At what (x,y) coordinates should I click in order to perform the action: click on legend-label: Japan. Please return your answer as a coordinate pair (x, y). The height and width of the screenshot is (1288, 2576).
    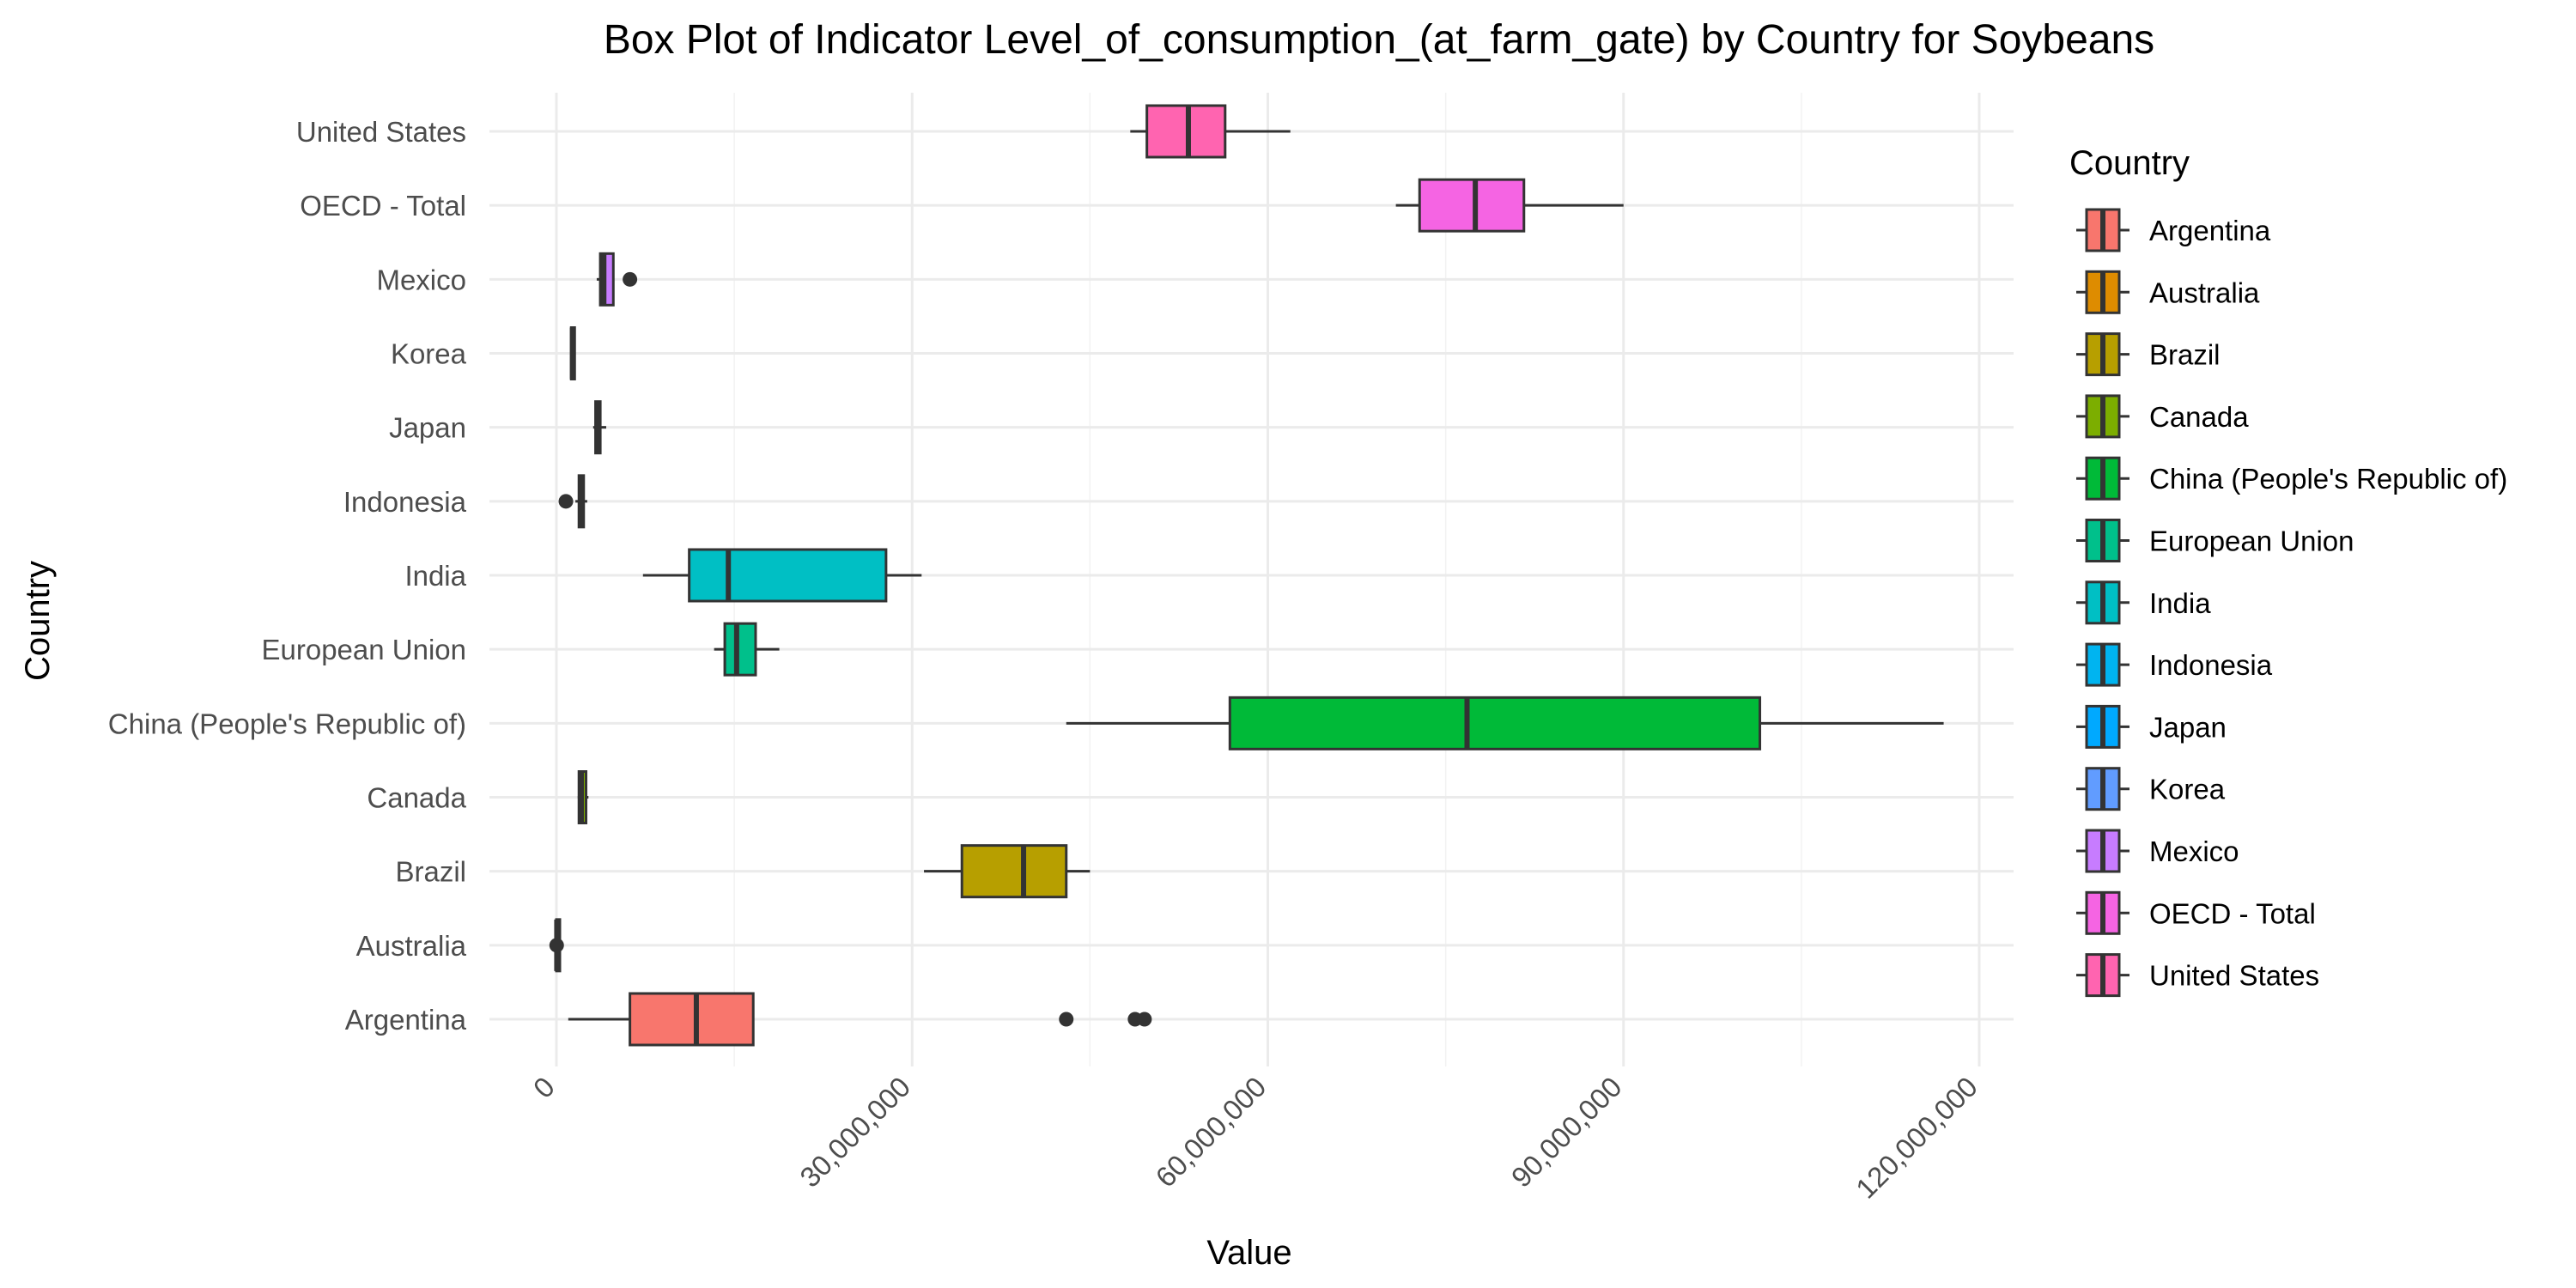
    Looking at the image, I should click on (2188, 727).